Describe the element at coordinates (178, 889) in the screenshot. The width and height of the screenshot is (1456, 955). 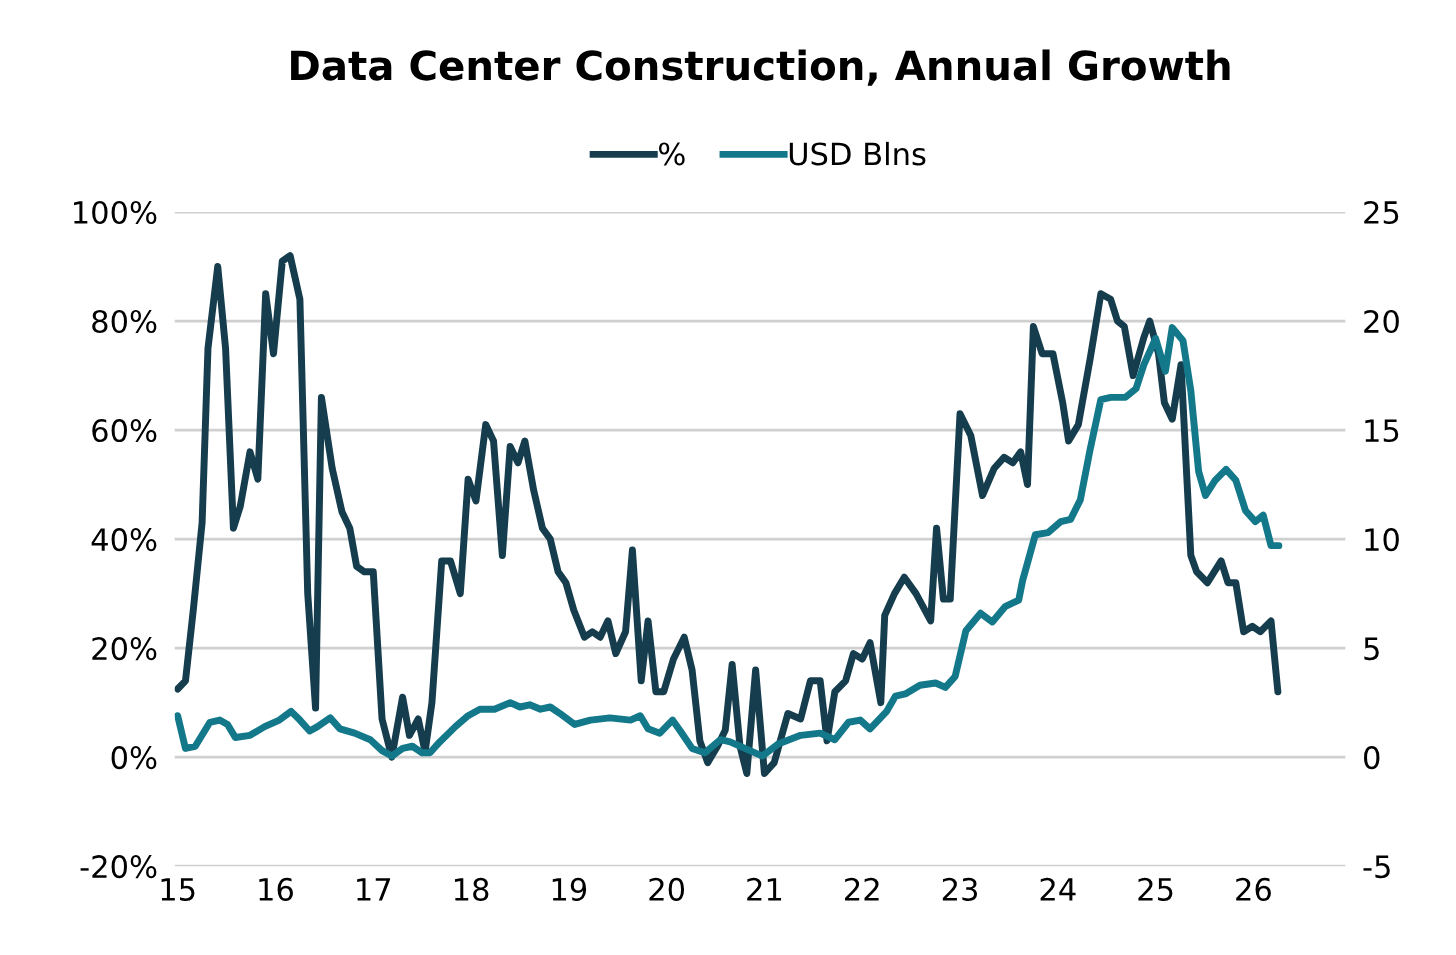
I see `x-tick-label: 15` at that location.